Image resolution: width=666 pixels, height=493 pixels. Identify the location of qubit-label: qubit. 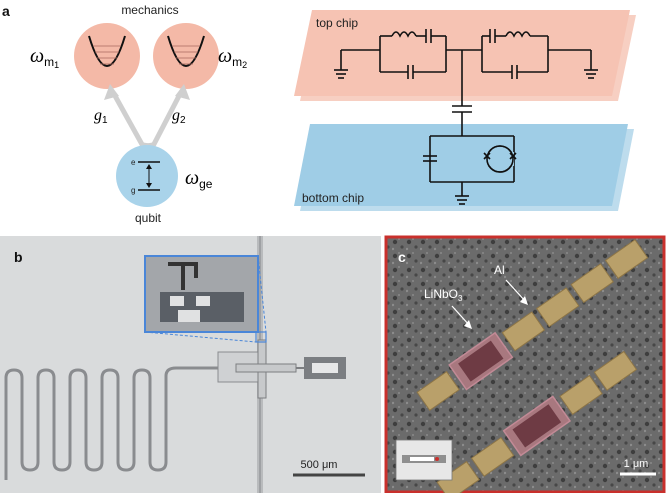
(148, 218).